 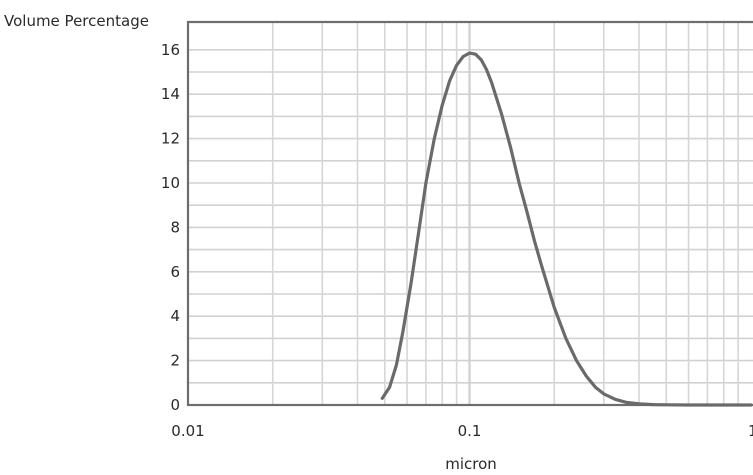 I want to click on x-axis-title: micron, so click(x=471, y=464).